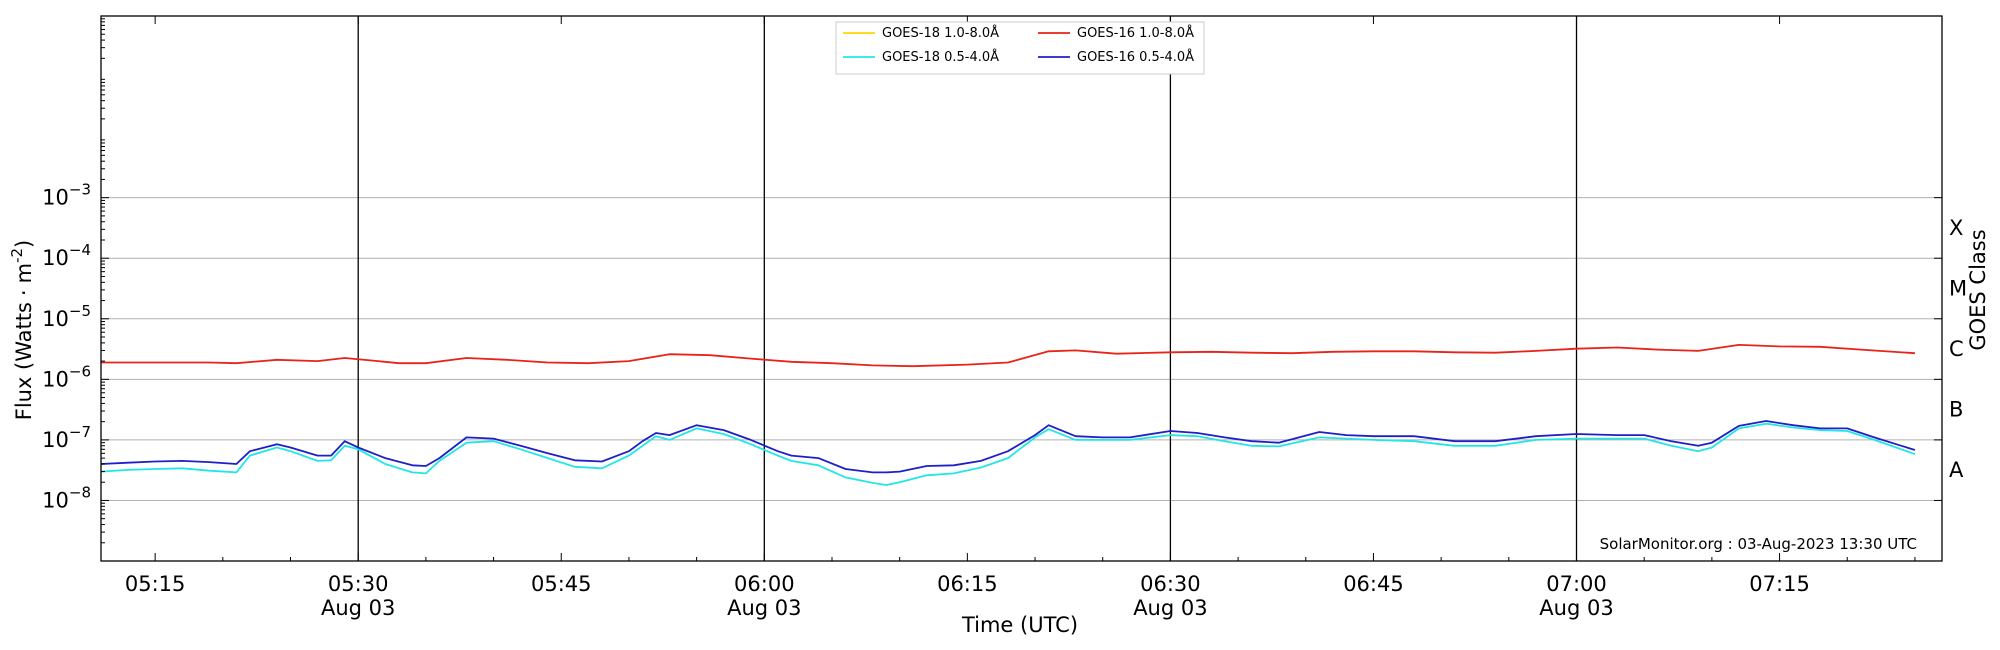 The image size is (2000, 650). What do you see at coordinates (1956, 470) in the screenshot?
I see `goes-class-a: A` at bounding box center [1956, 470].